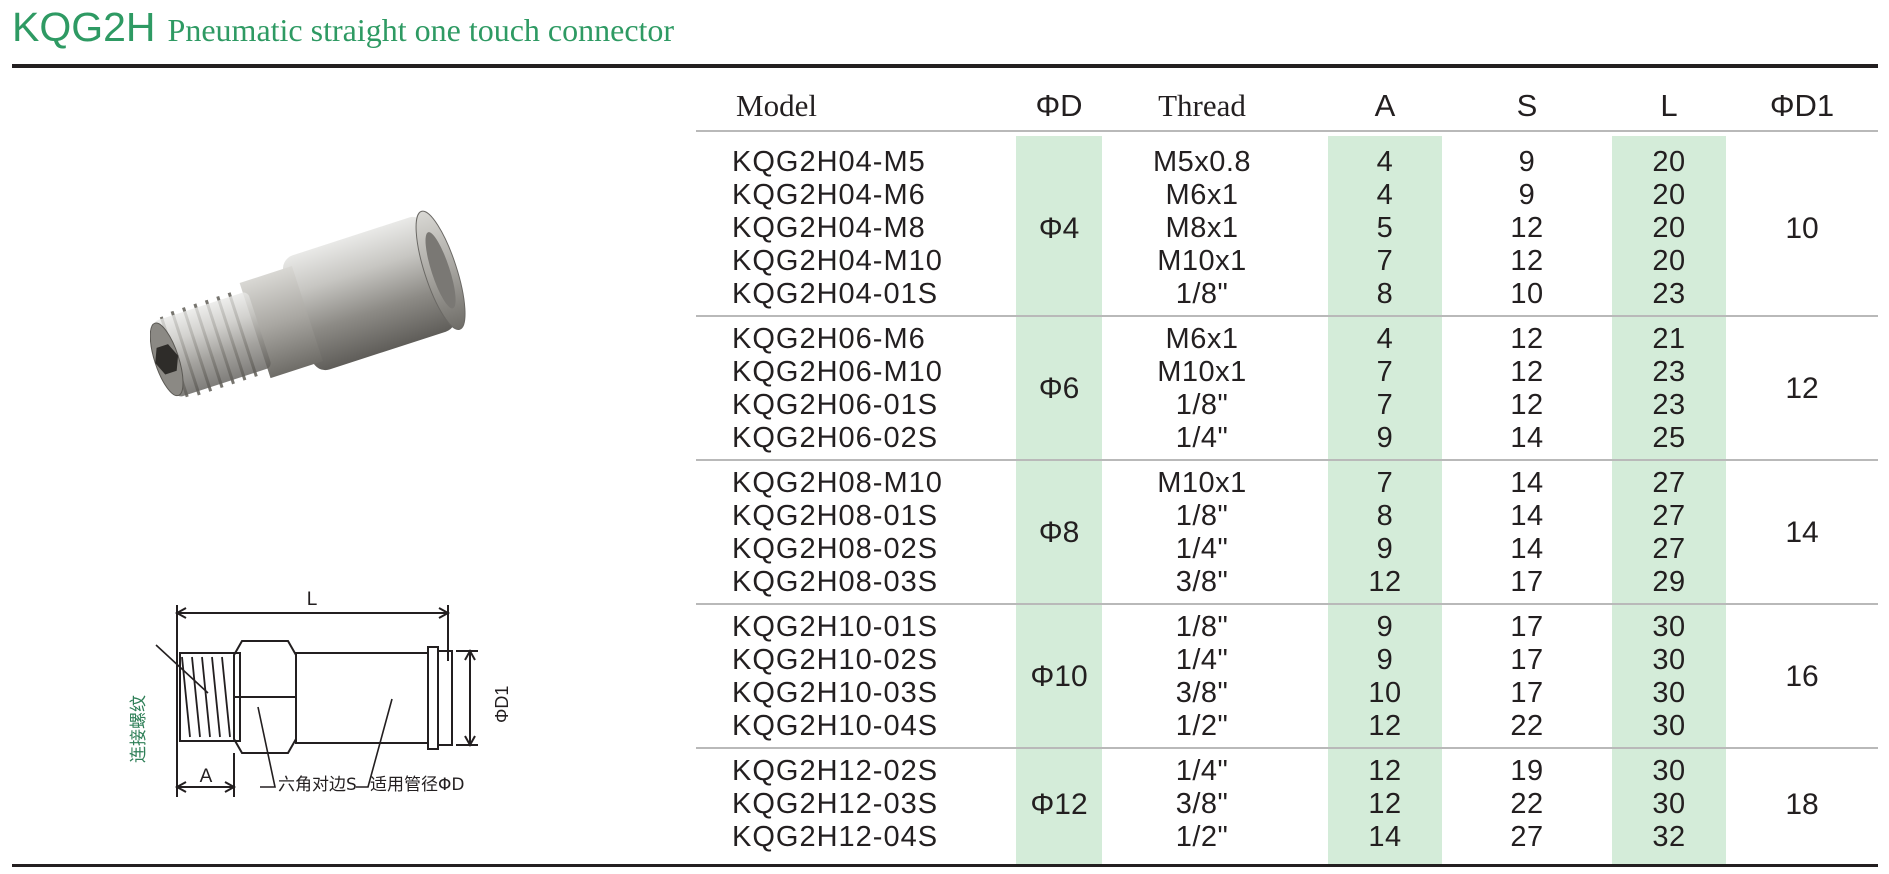 Image resolution: width=1889 pixels, height=874 pixels. Describe the element at coordinates (1669, 339) in the screenshot. I see `cell-l: 21` at that location.